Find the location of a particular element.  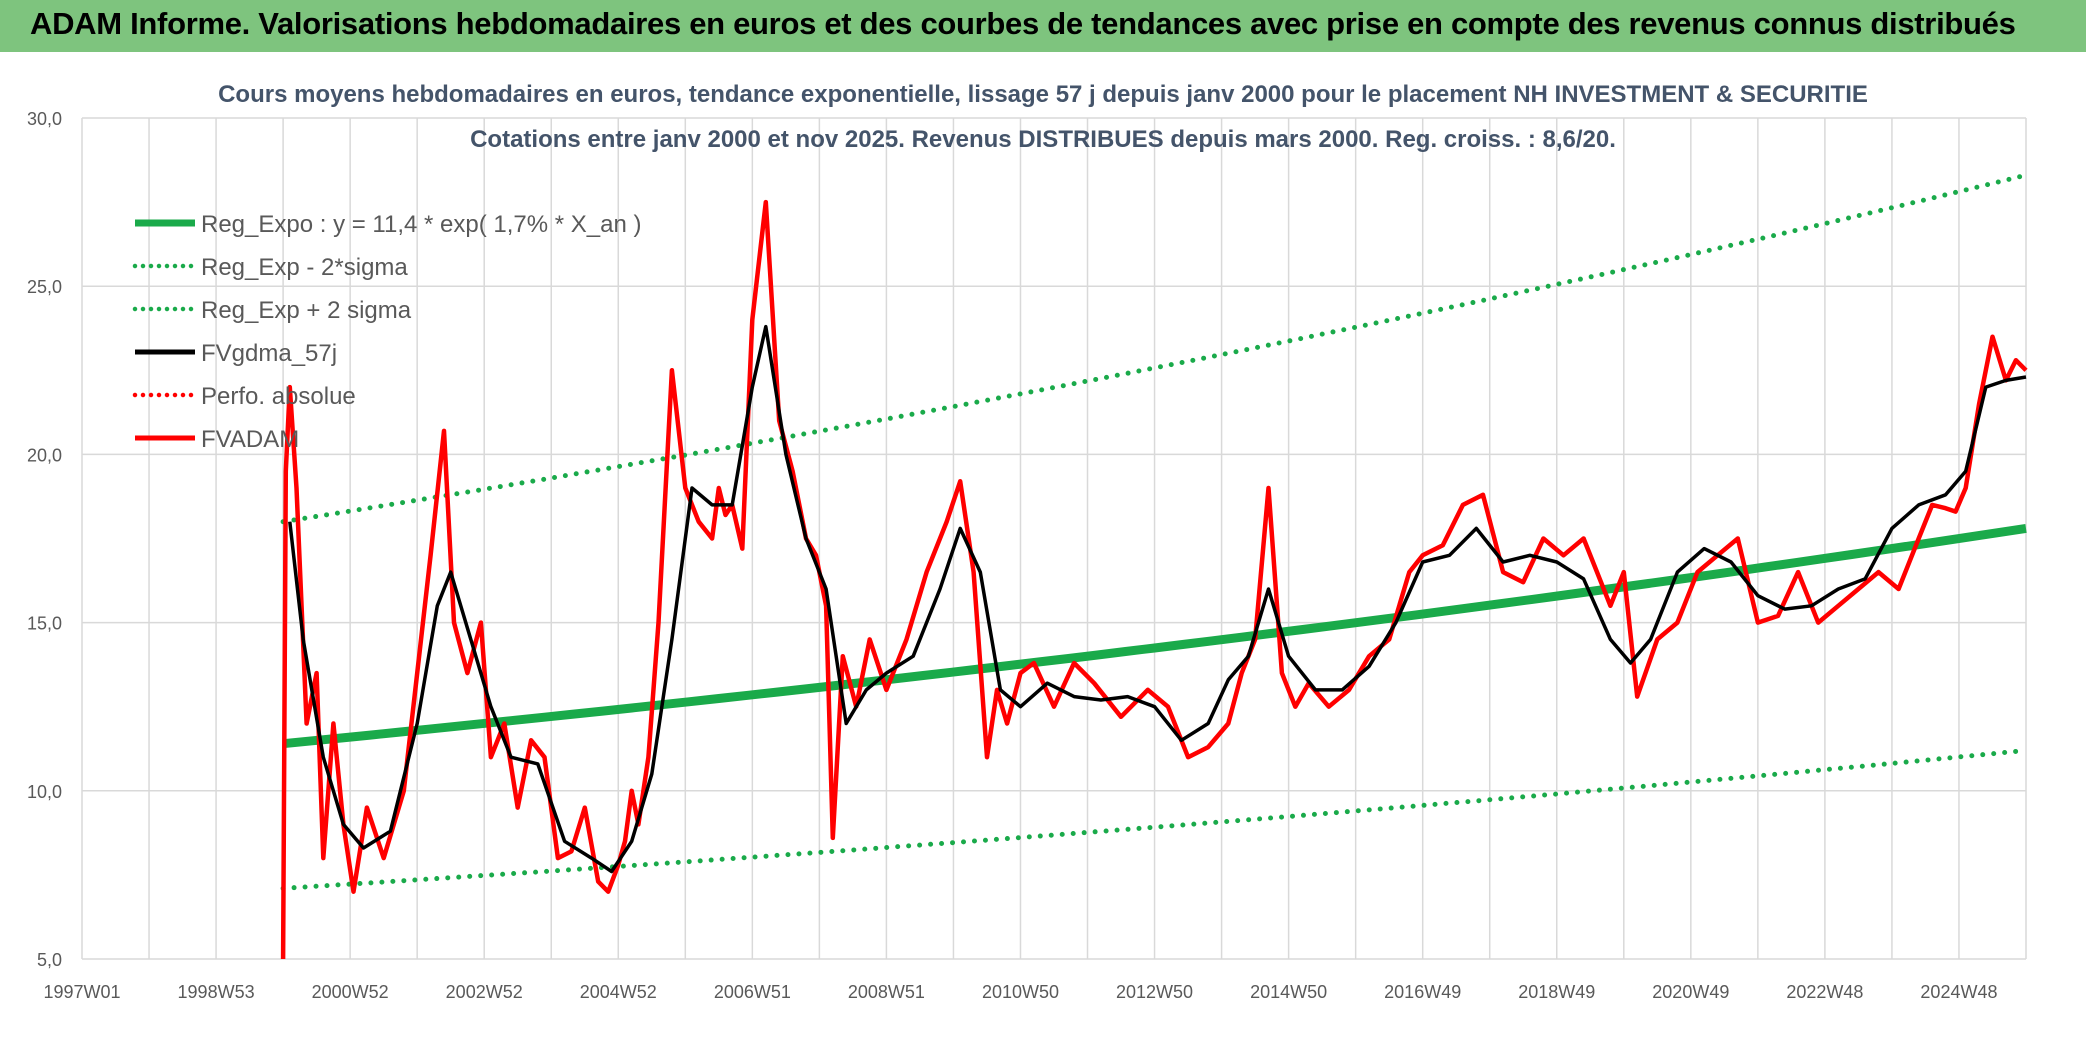

x-tick-label: 2002W52 is located at coordinates (484, 992).